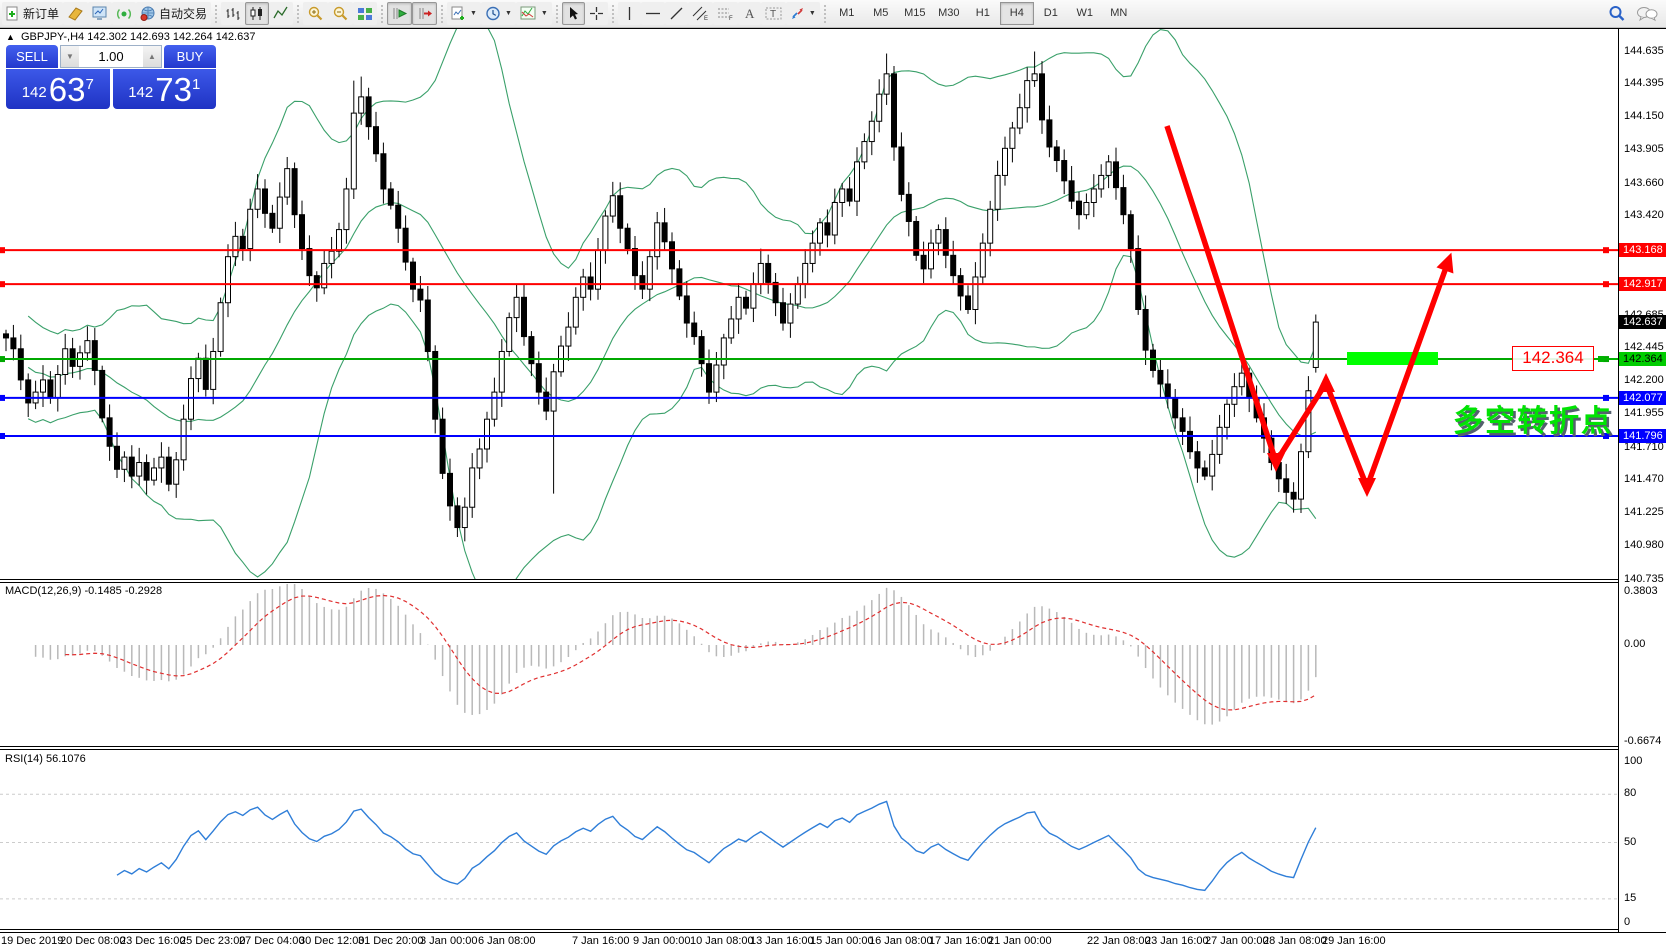 This screenshot has width=1666, height=949. What do you see at coordinates (1644, 83) in the screenshot?
I see `price-tick-label: 144.395` at bounding box center [1644, 83].